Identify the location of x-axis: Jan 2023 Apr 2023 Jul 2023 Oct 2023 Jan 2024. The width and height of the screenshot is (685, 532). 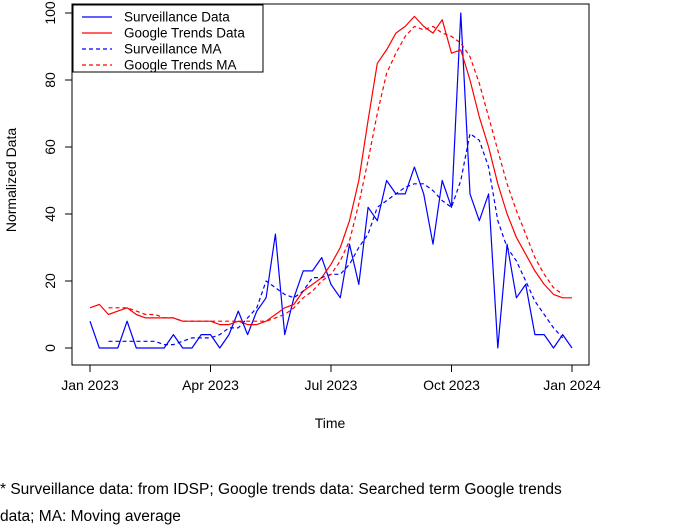
(331, 378).